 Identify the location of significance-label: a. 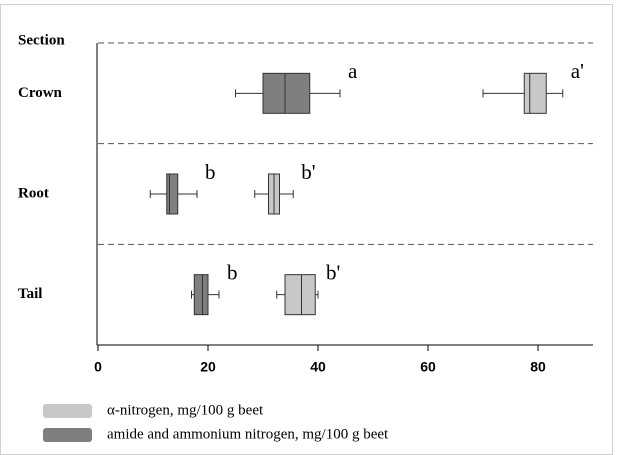
(353, 71).